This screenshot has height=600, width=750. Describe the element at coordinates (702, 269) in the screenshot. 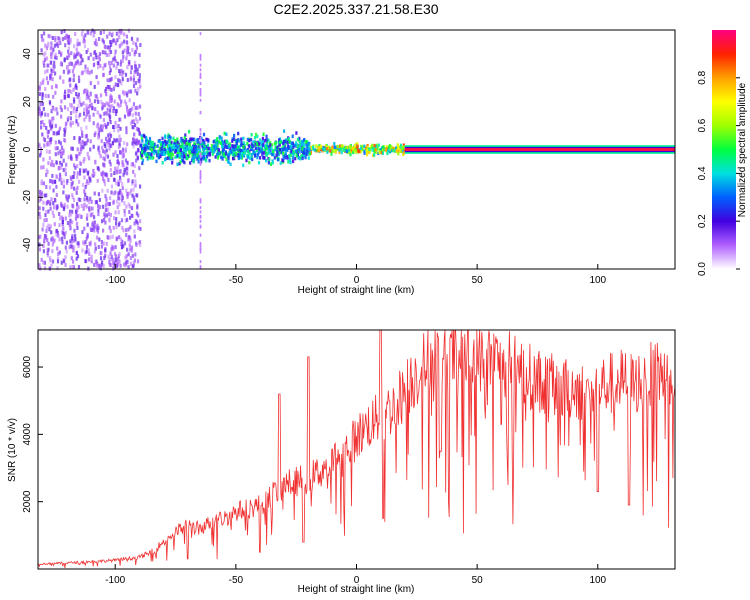

I see `colorbar-tick-label: 0.0` at that location.